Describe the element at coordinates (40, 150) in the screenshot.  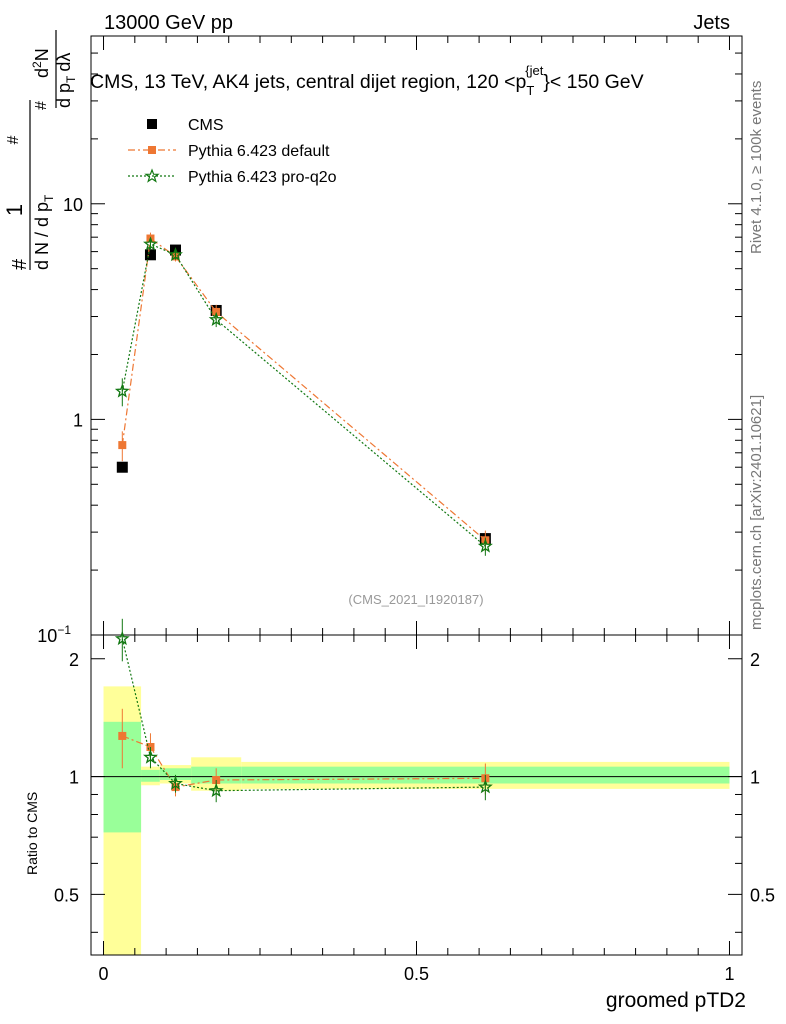
I see `main-y-axis-label: # 1 # d N / d pT # d2N d pTdλ` at that location.